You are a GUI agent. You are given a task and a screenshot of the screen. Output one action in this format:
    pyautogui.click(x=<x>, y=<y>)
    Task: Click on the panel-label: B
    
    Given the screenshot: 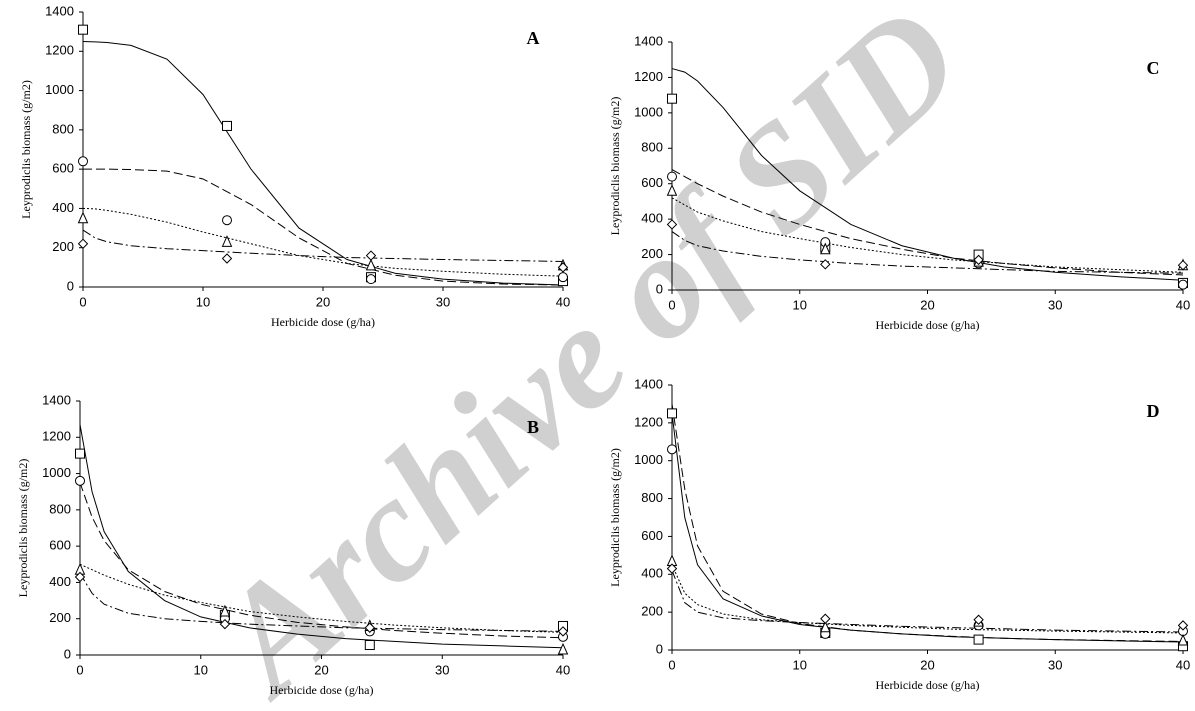 What is the action you would take?
    pyautogui.click(x=533, y=427)
    